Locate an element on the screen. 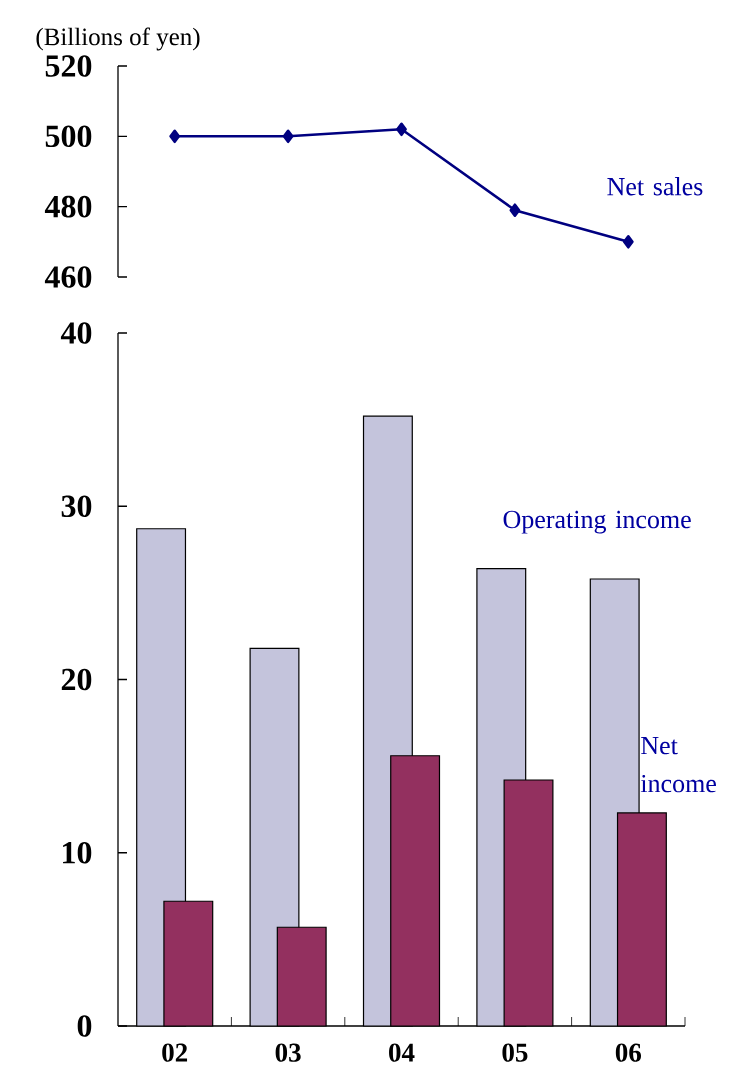 The height and width of the screenshot is (1079, 740). y-tick-label: 520 is located at coordinates (68, 66).